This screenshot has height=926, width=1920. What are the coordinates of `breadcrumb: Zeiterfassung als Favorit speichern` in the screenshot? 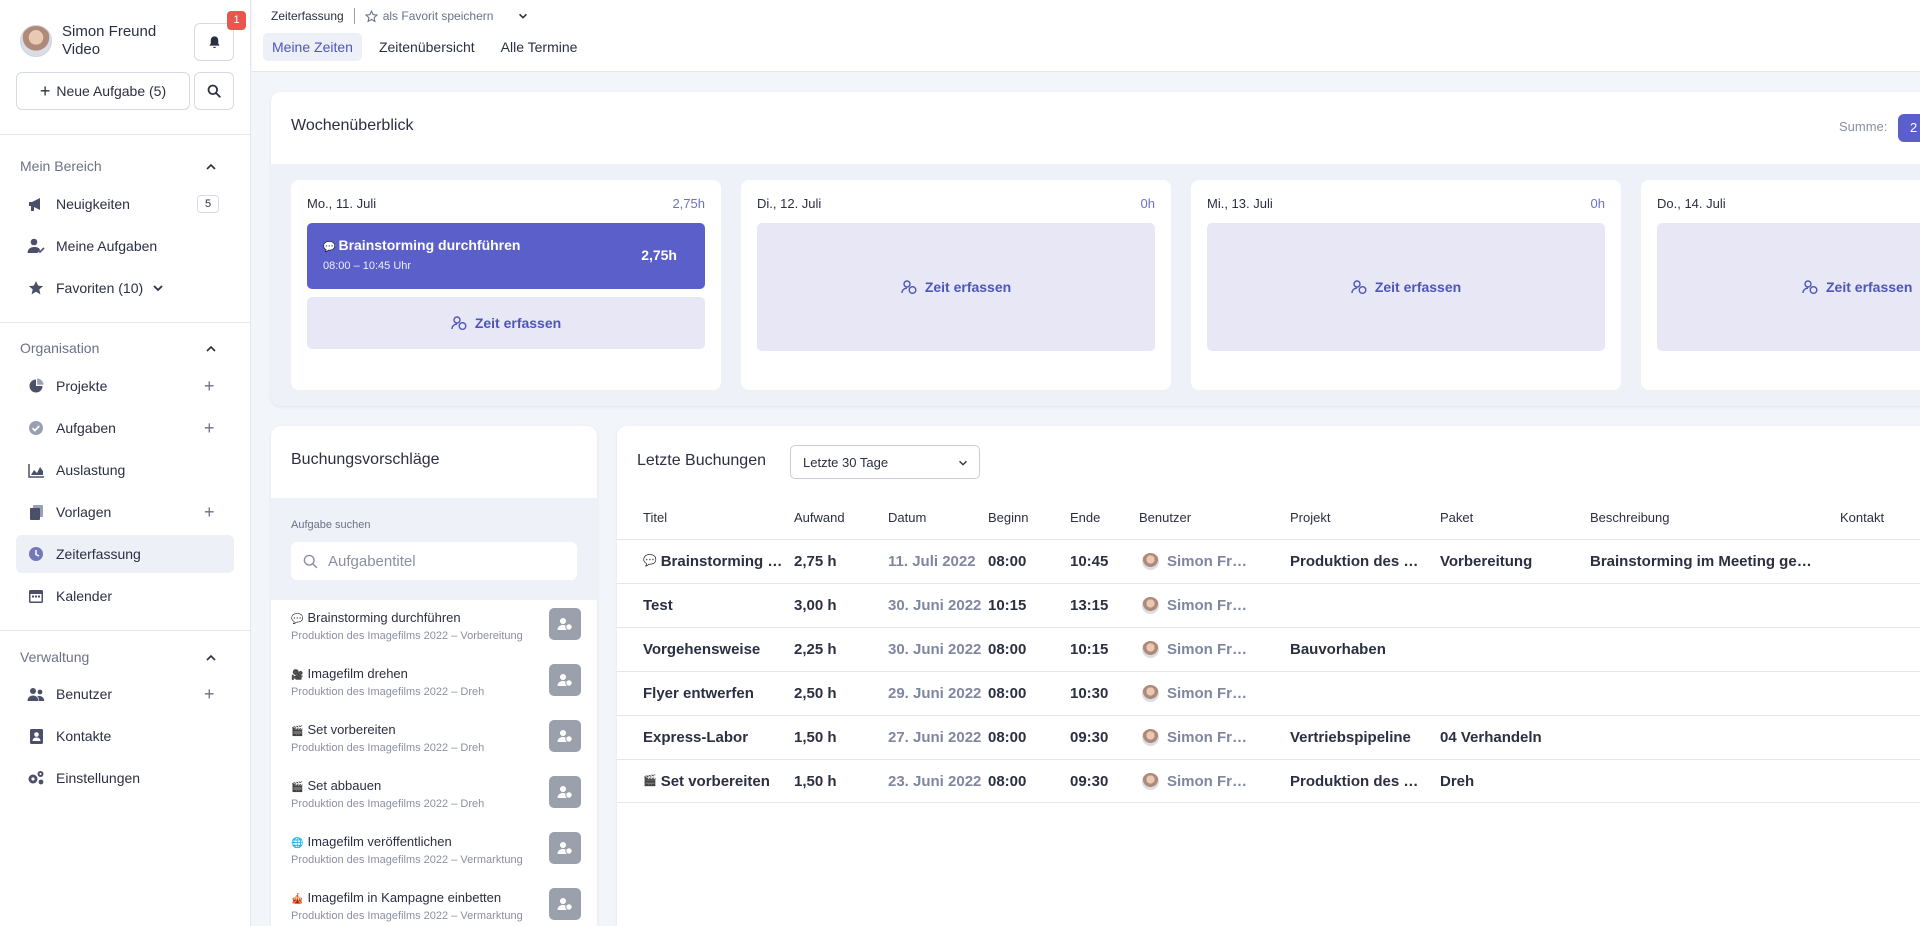 It's located at (400, 16).